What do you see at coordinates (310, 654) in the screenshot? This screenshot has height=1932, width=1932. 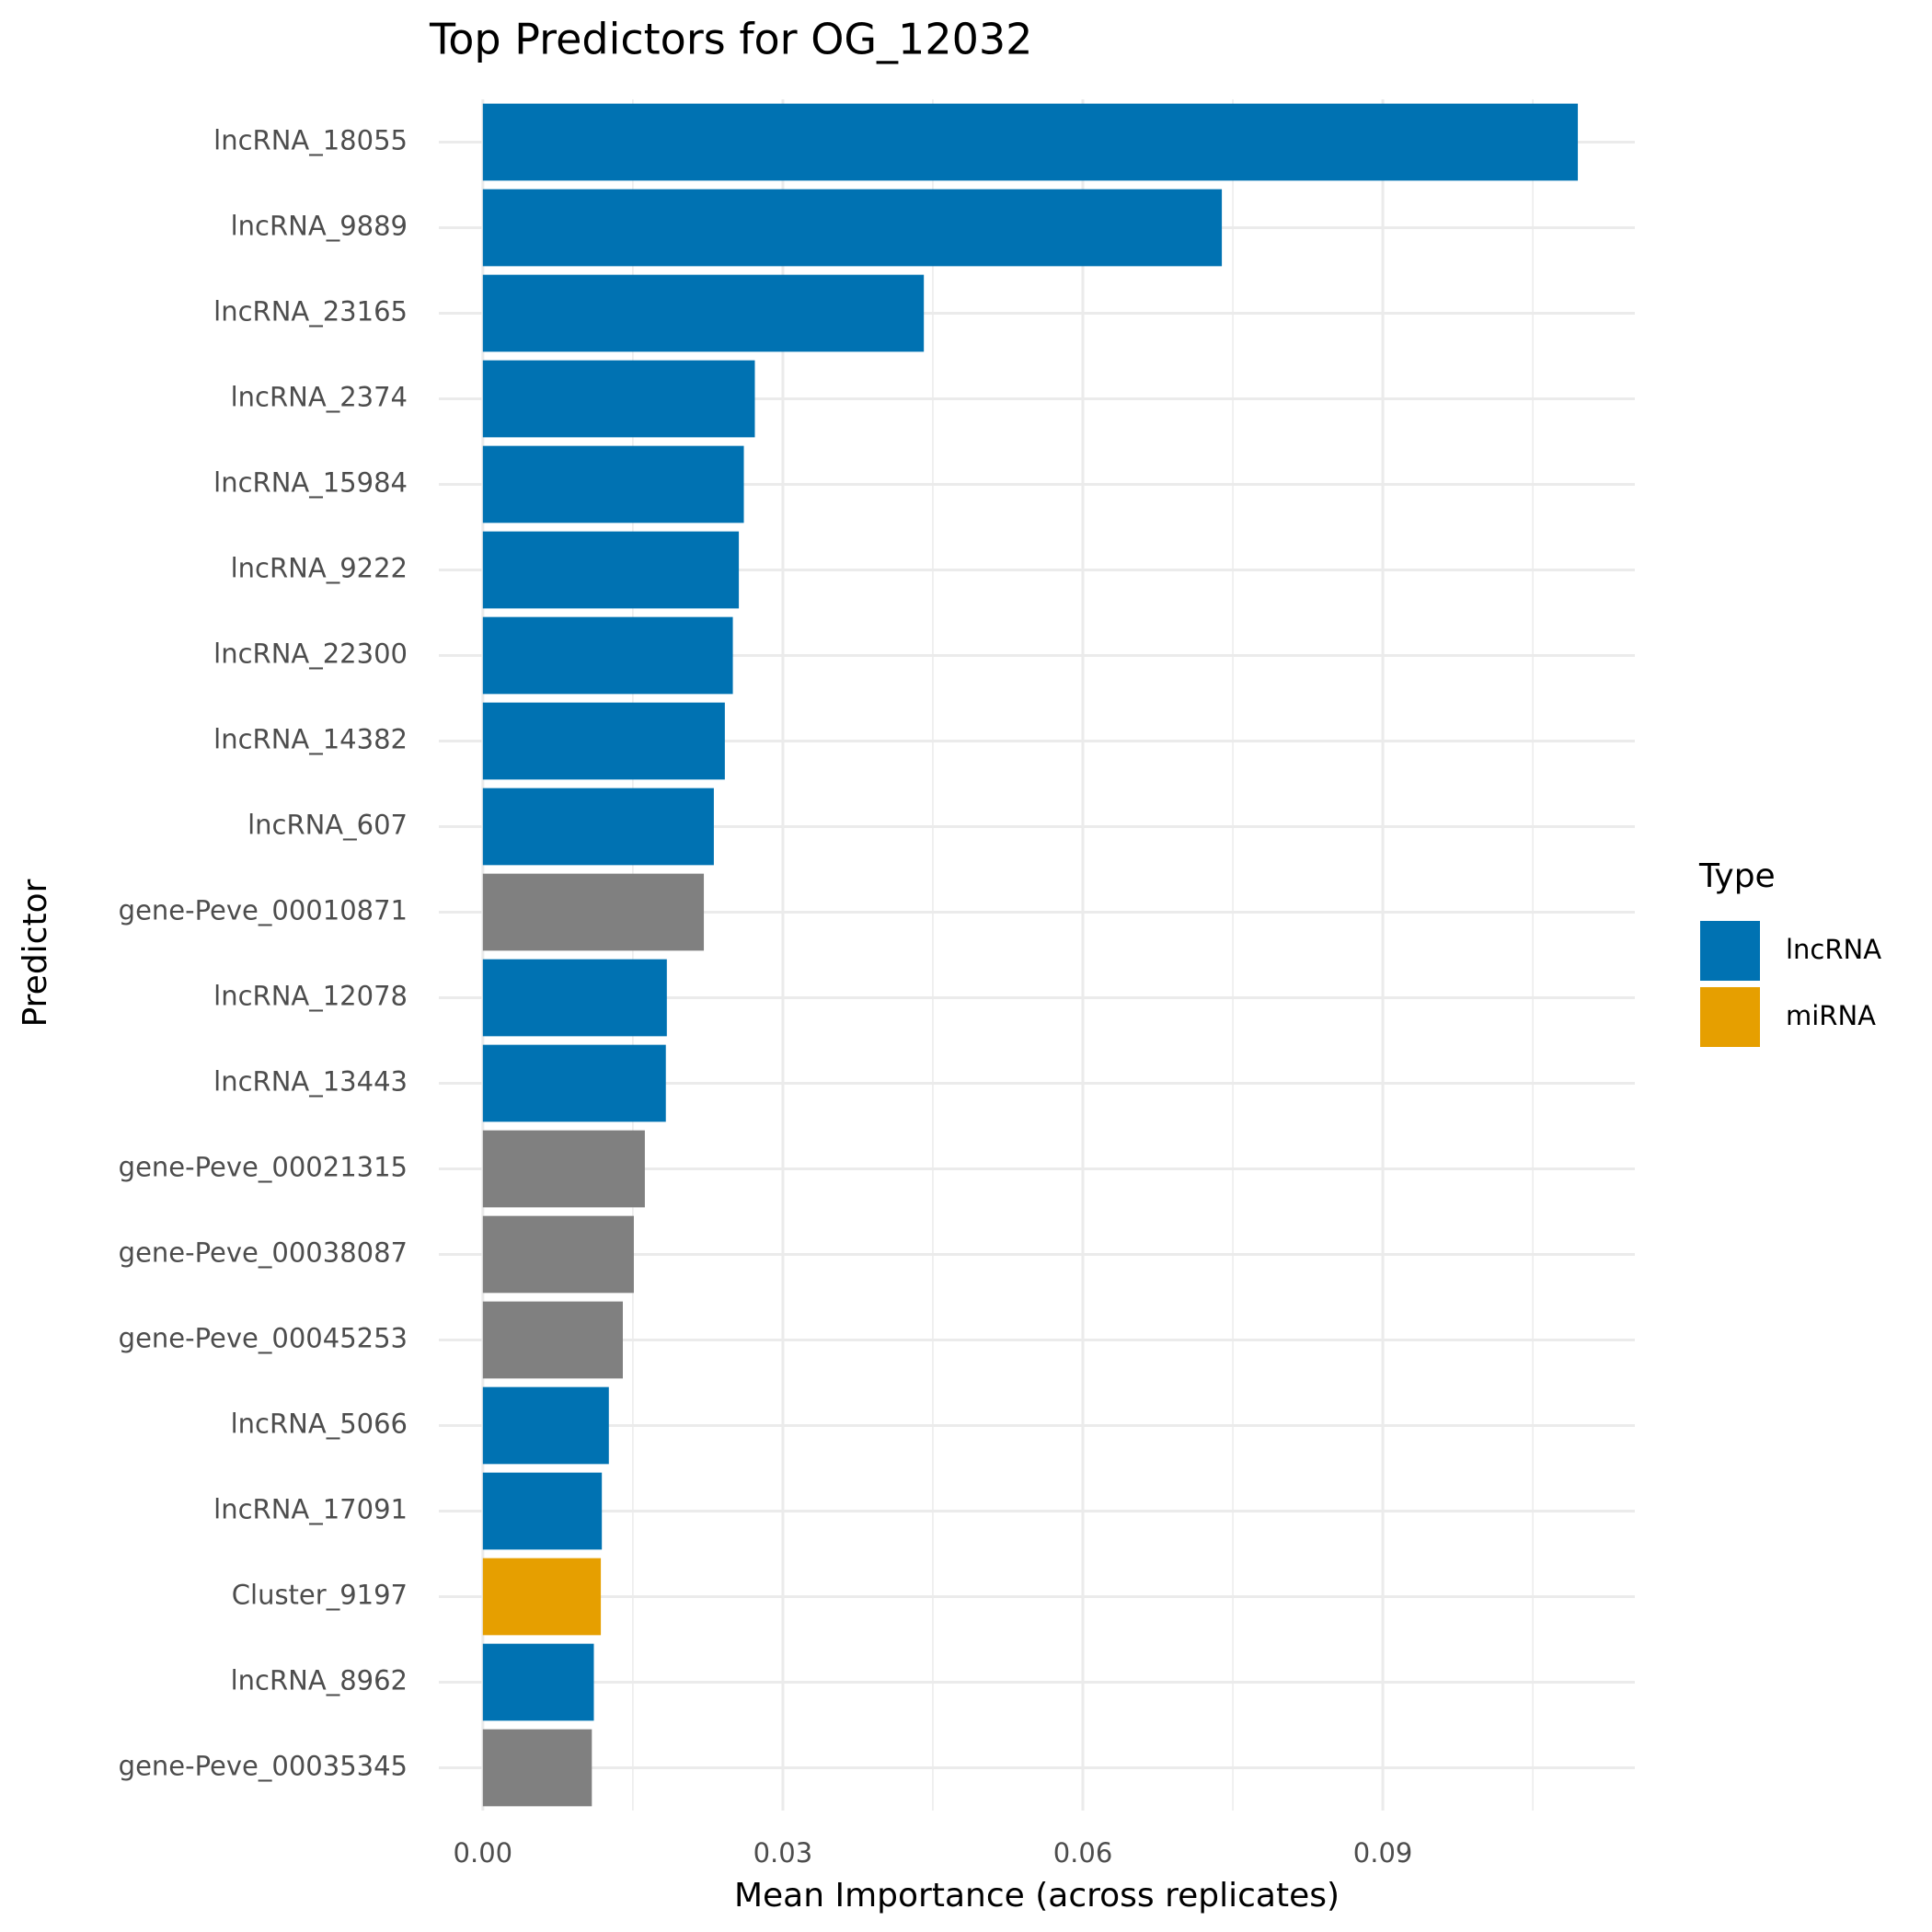 I see `y-tick-label: lncRNA_22300` at bounding box center [310, 654].